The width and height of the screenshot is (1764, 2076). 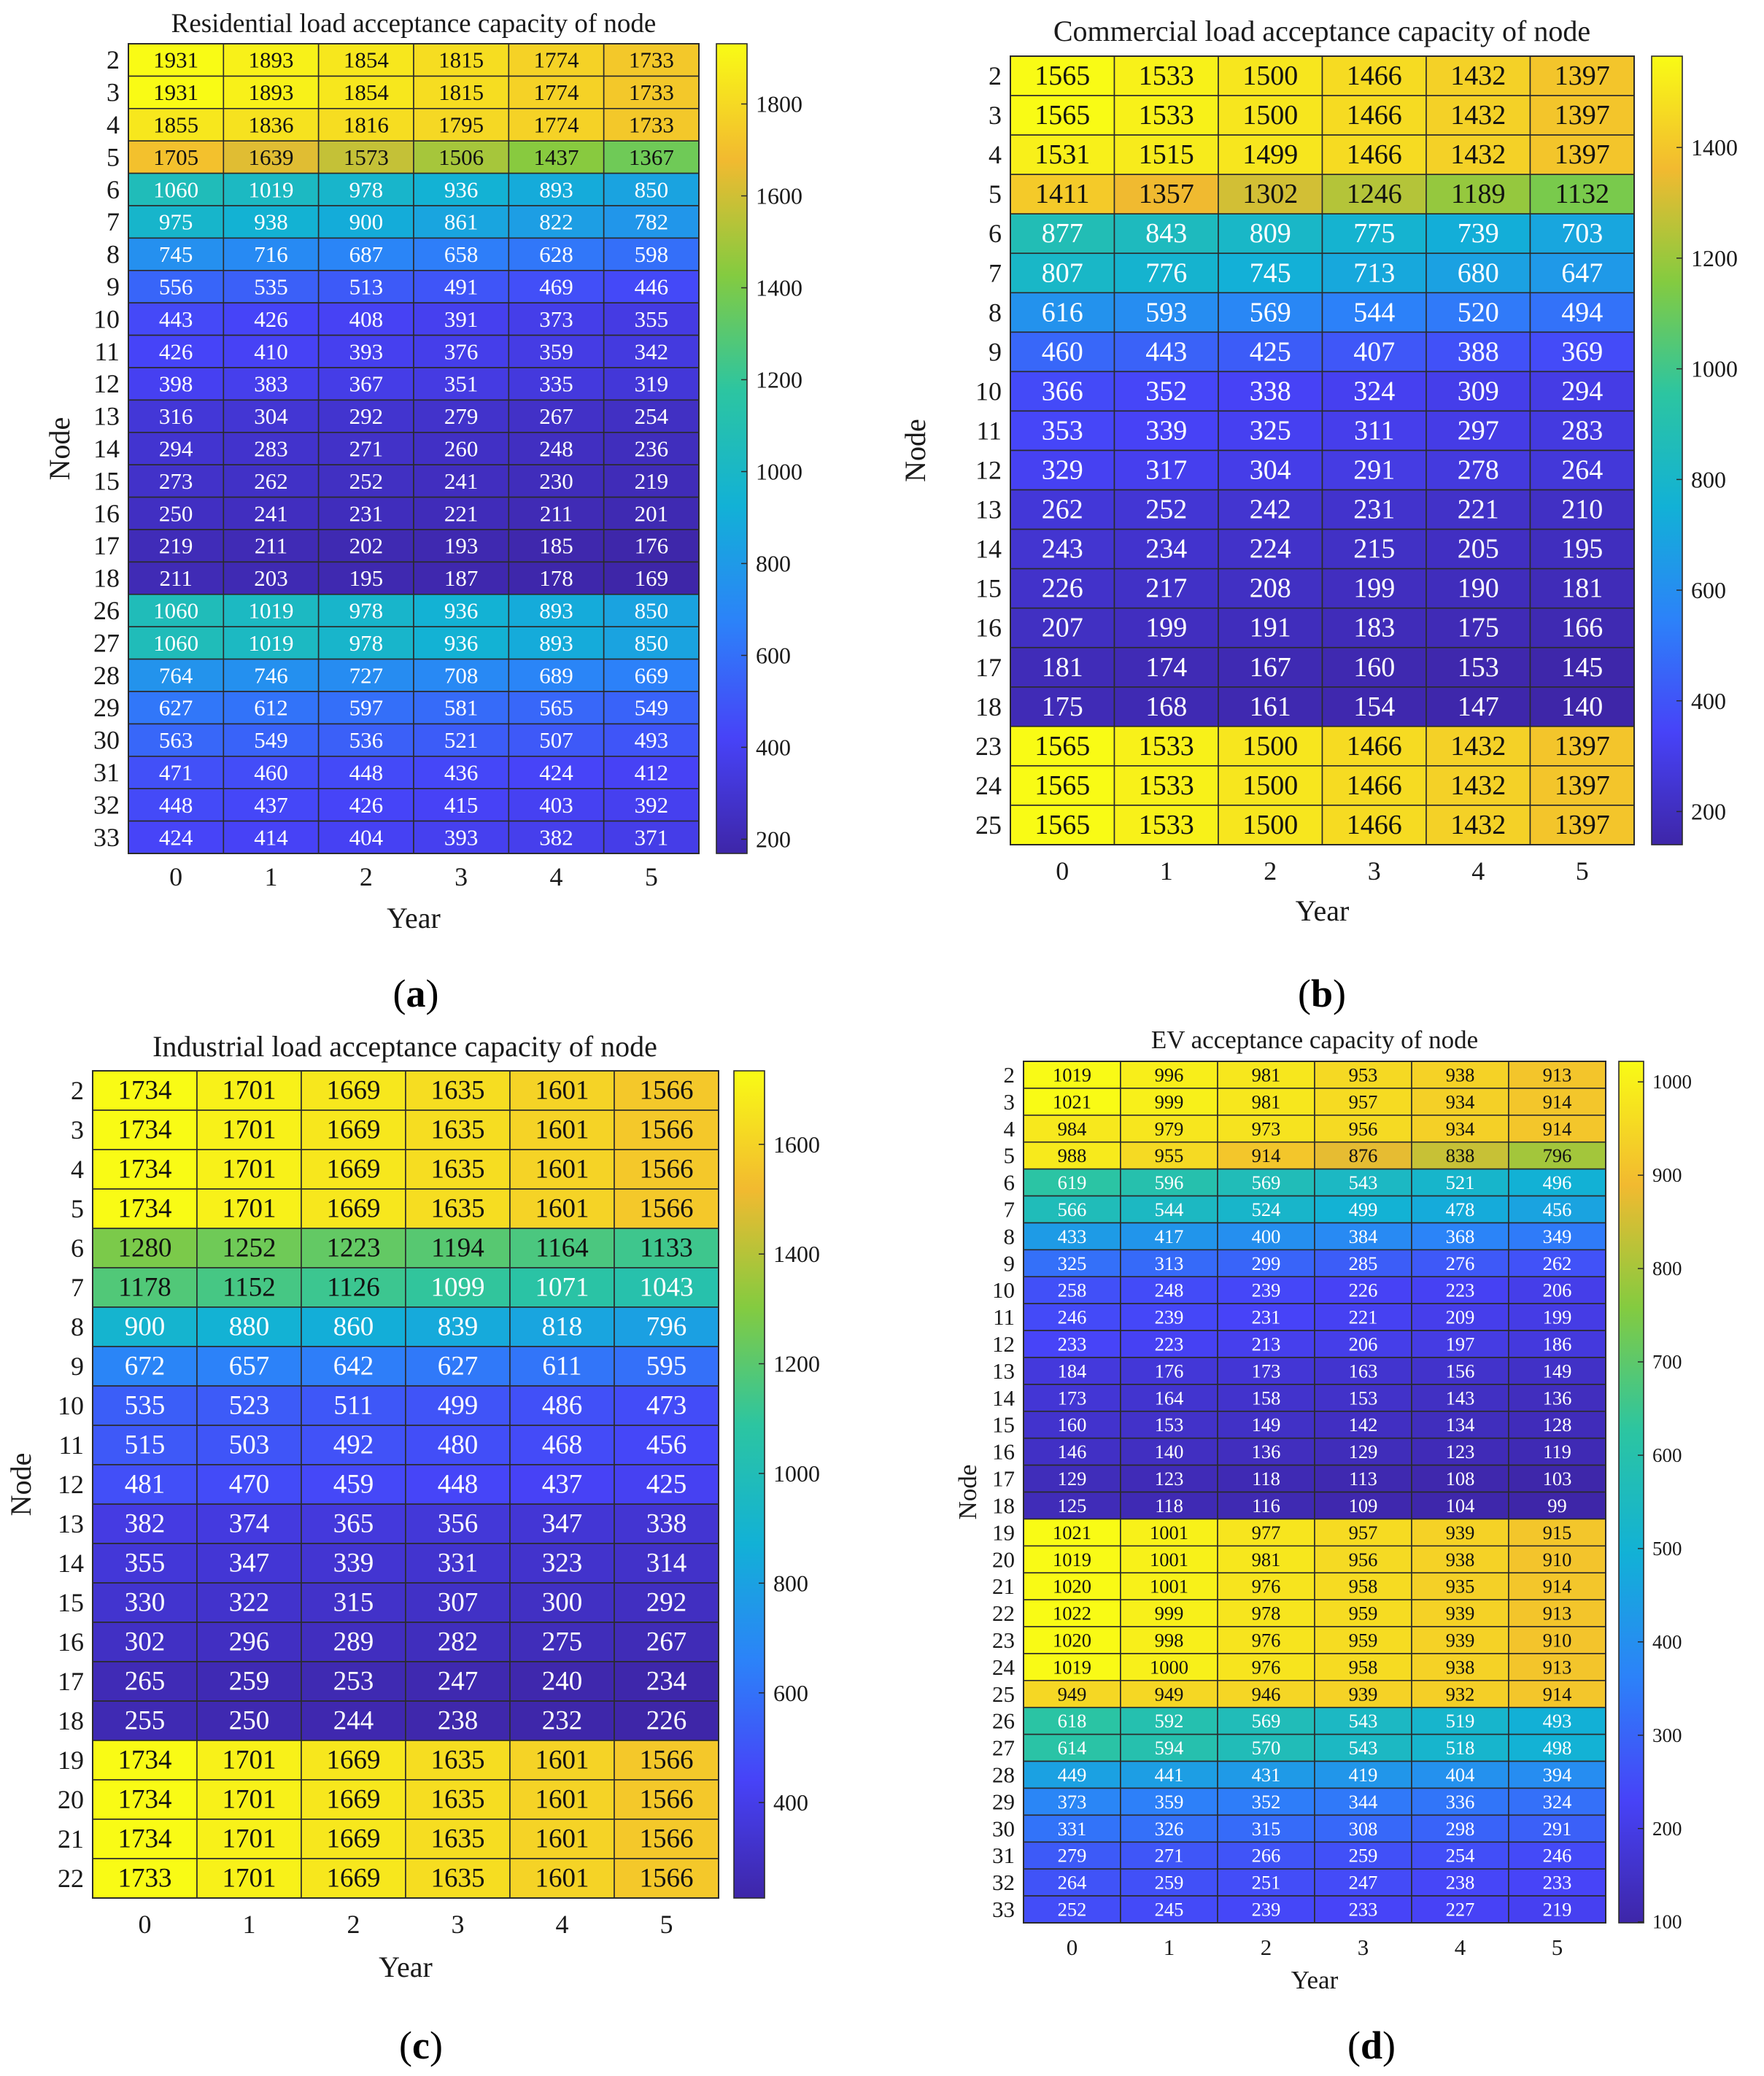 I want to click on y-tick-label: 18, so click(x=106, y=578).